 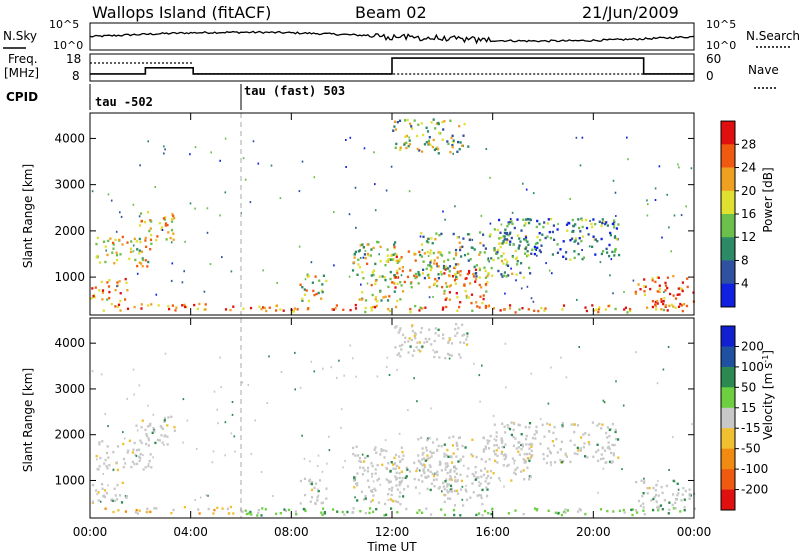 What do you see at coordinates (752, 346) in the screenshot?
I see `colorbar-tick-label: 200` at bounding box center [752, 346].